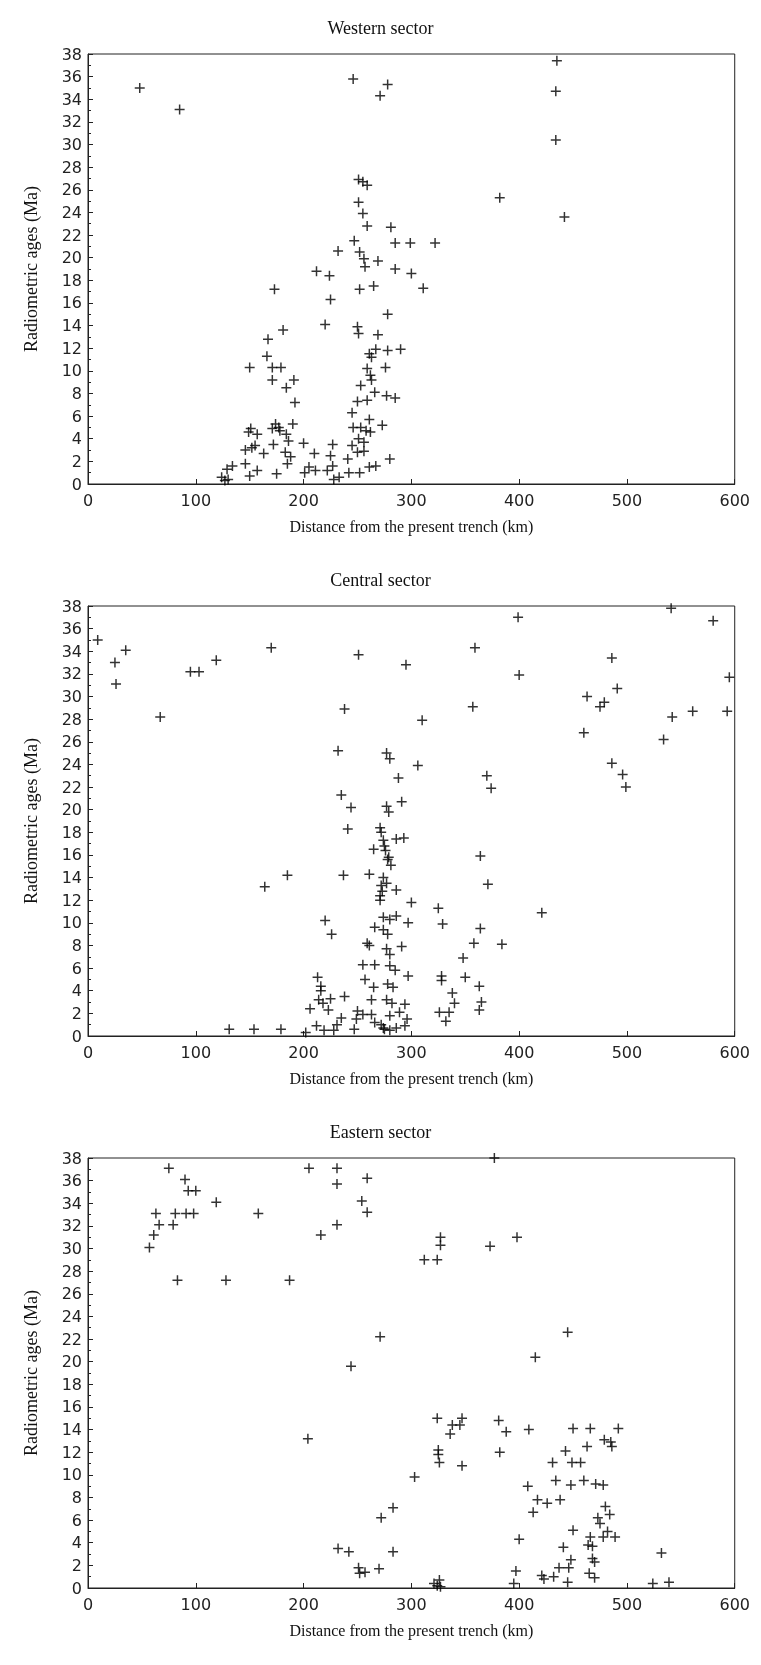 The width and height of the screenshot is (761, 1665). Describe the element at coordinates (380, 580) in the screenshot. I see `chart-title: Central sector` at that location.